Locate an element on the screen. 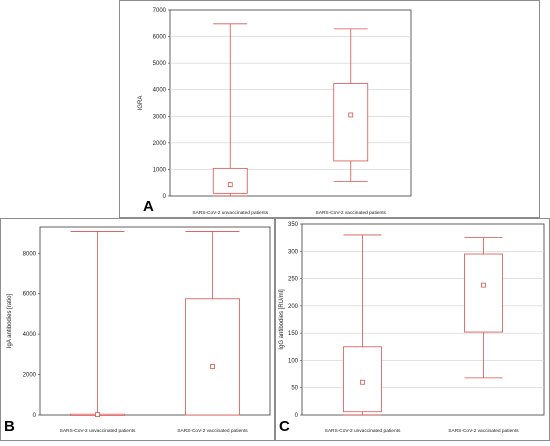 The width and height of the screenshot is (550, 446). y-tick-label: 3000 is located at coordinates (160, 117).